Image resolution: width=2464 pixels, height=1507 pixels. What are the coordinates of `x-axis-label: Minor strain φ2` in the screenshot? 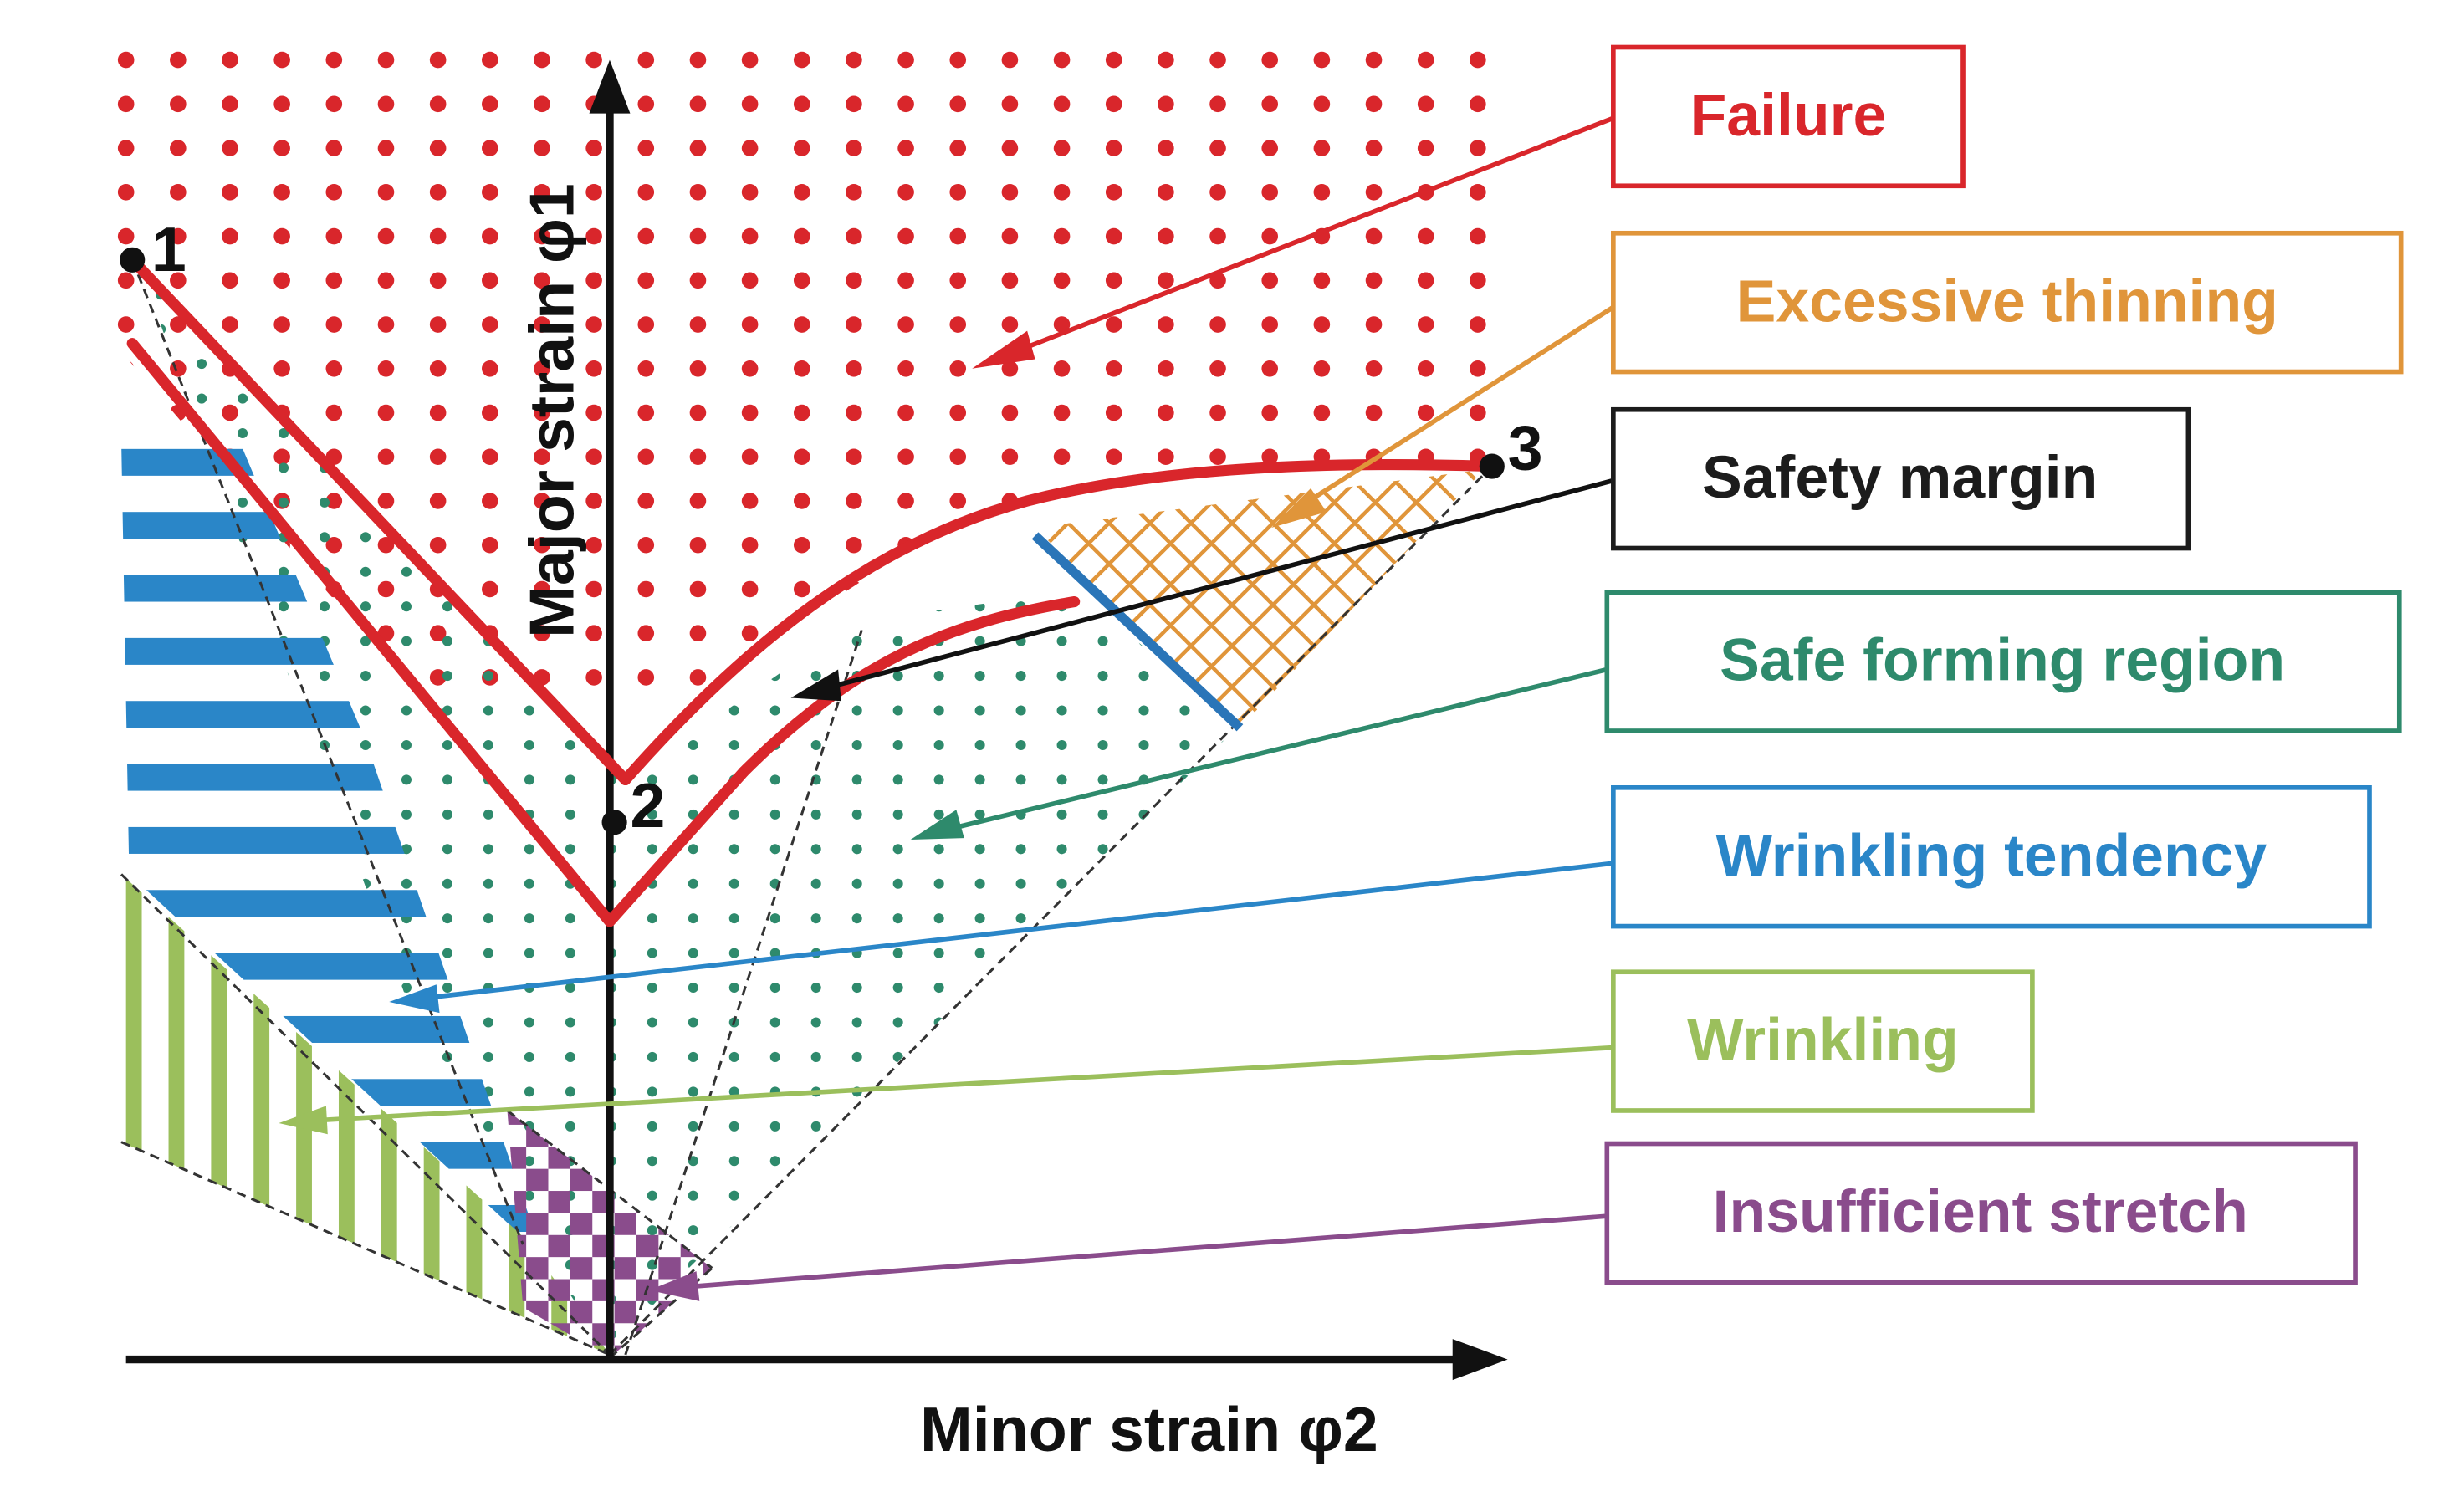 It's located at (1149, 1429).